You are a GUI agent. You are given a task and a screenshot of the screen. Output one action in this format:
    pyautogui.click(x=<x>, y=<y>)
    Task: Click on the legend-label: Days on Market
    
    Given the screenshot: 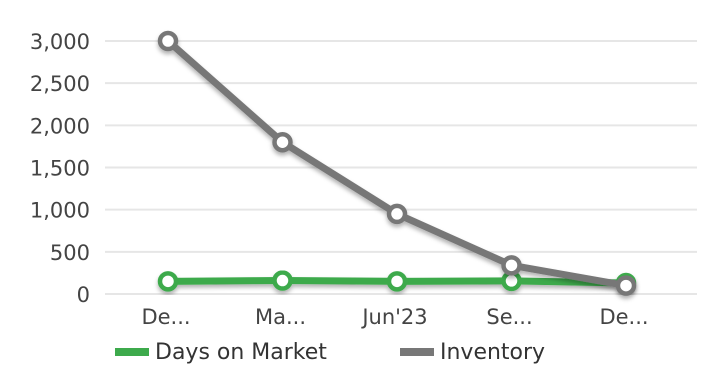 What is the action you would take?
    pyautogui.click(x=241, y=352)
    